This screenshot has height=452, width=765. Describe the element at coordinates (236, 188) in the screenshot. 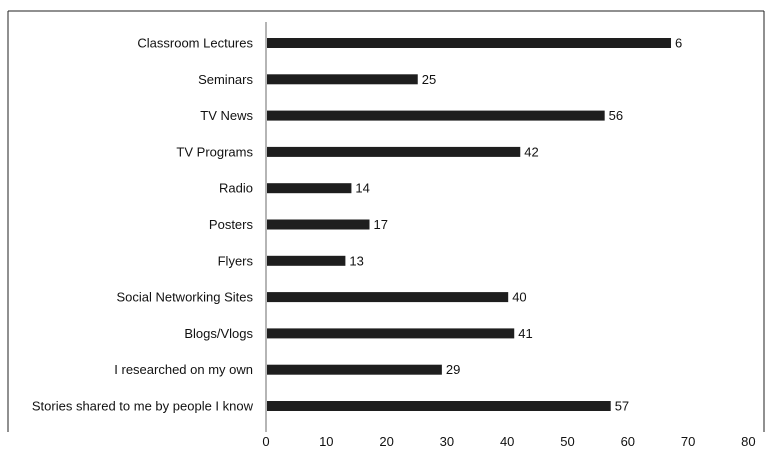

I see `category-label: Radio` at that location.